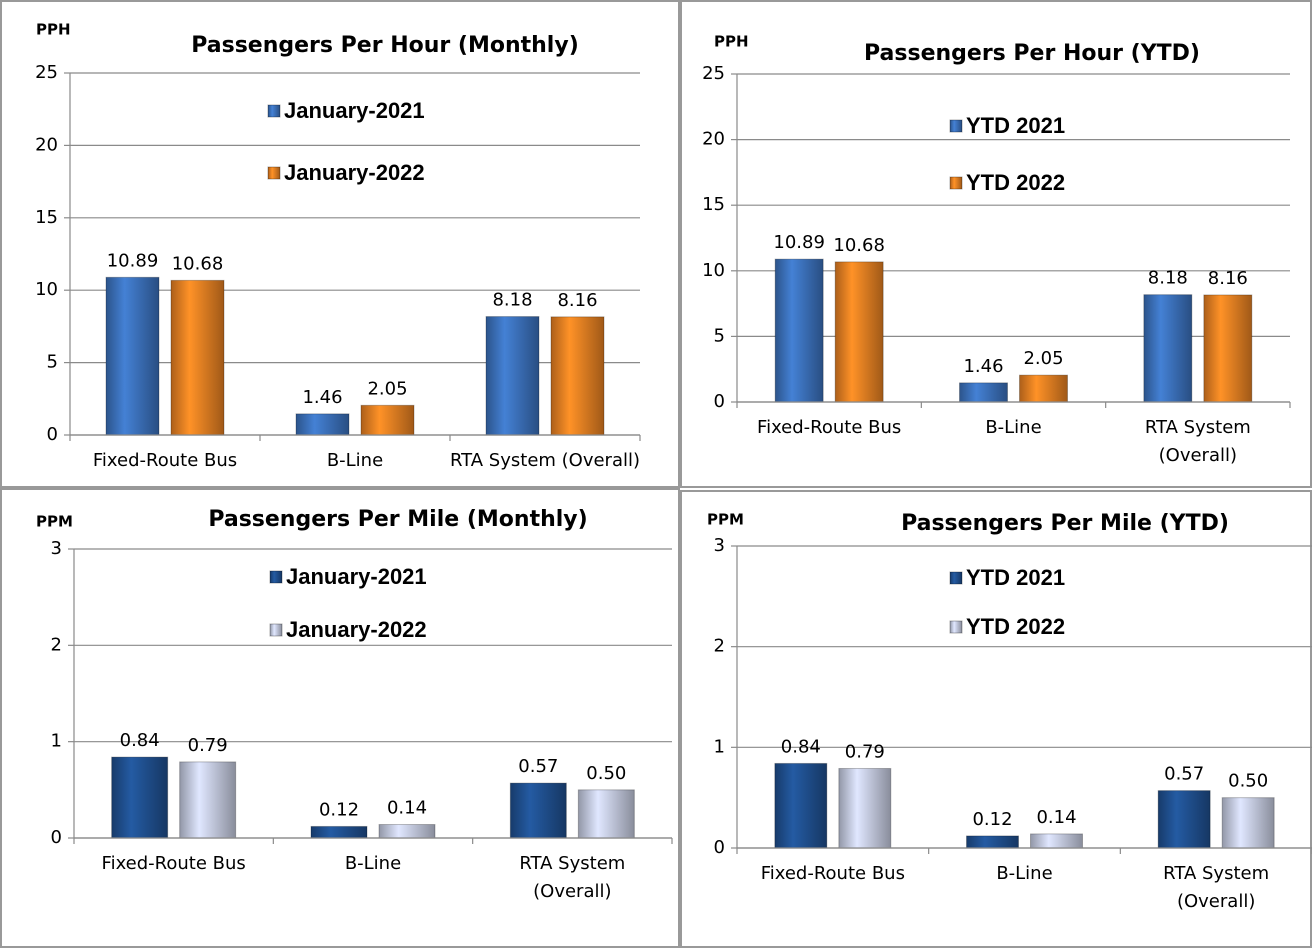 The image size is (1312, 948). What do you see at coordinates (397, 519) in the screenshot?
I see `chart-title: Passengers Per Mile (Monthly)` at bounding box center [397, 519].